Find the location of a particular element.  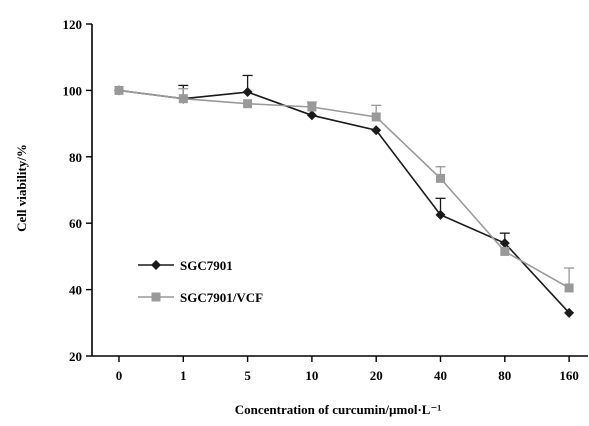

x-tick-label: 10 is located at coordinates (311, 375).